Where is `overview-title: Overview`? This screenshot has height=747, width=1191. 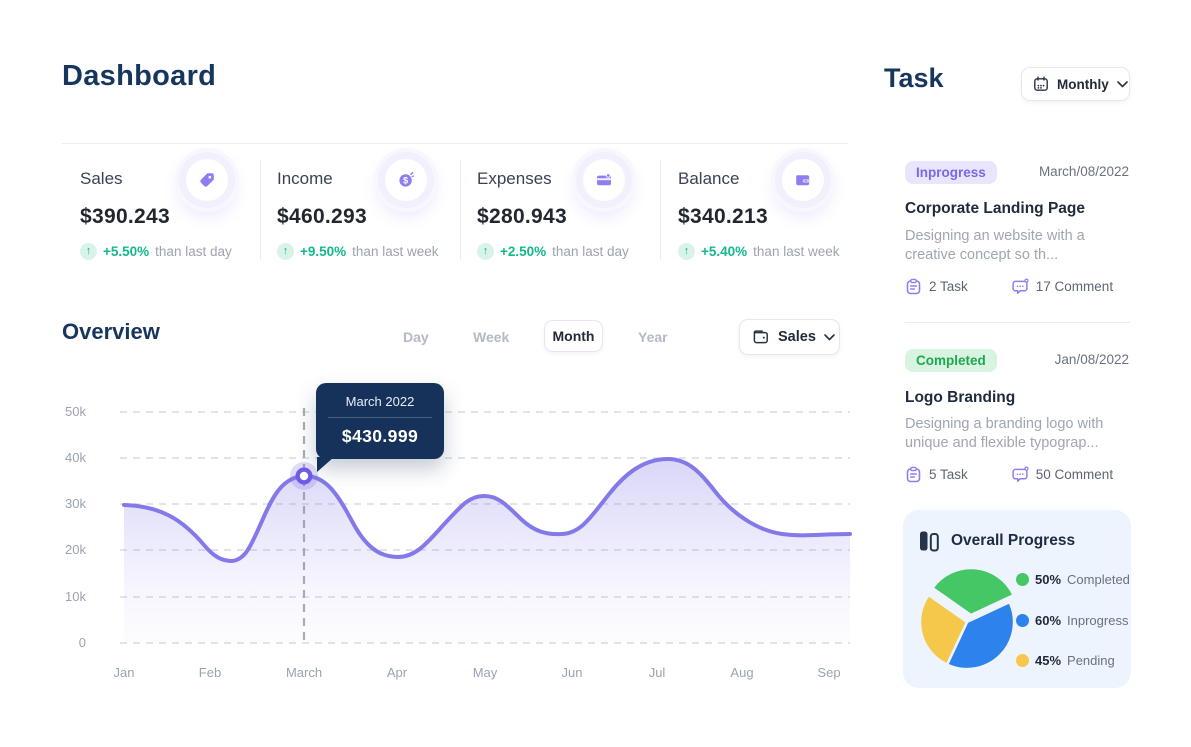
overview-title: Overview is located at coordinates (111, 331).